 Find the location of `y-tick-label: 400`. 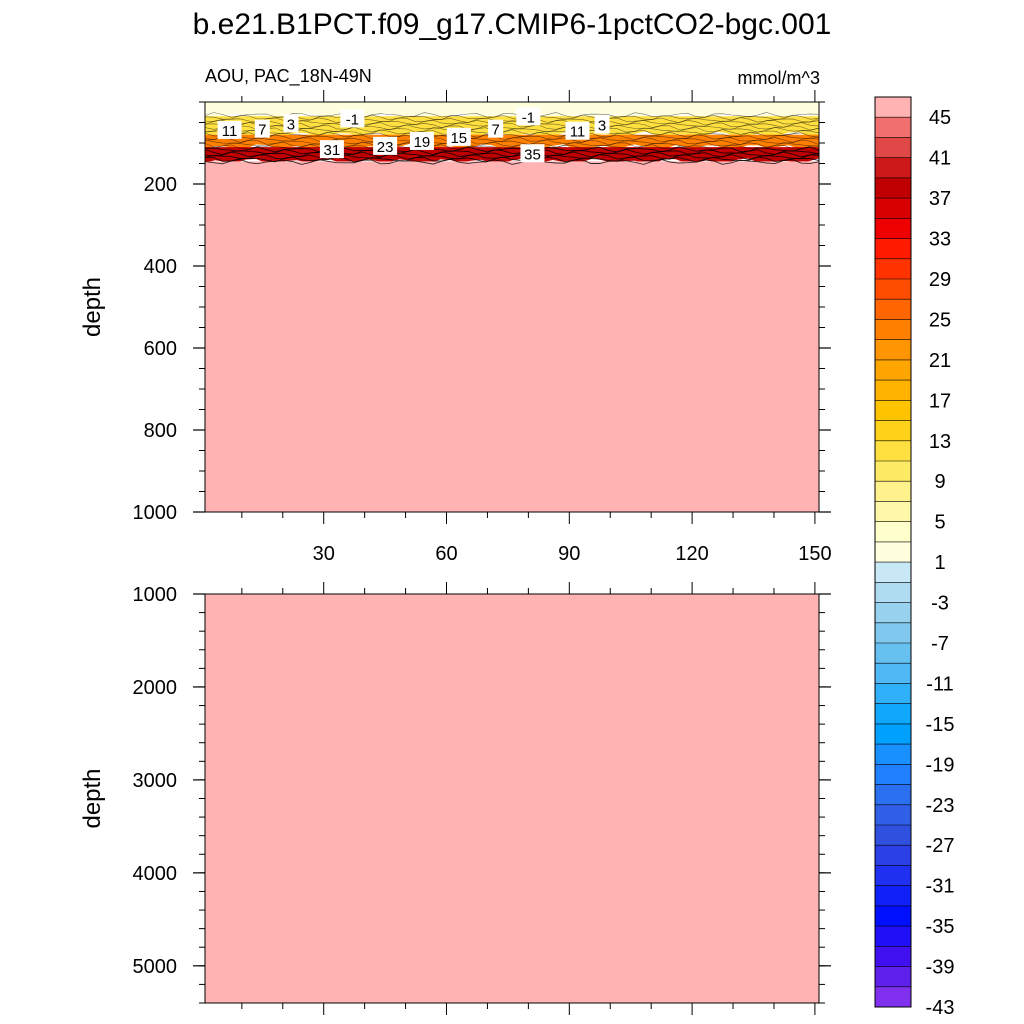

y-tick-label: 400 is located at coordinates (160, 267).